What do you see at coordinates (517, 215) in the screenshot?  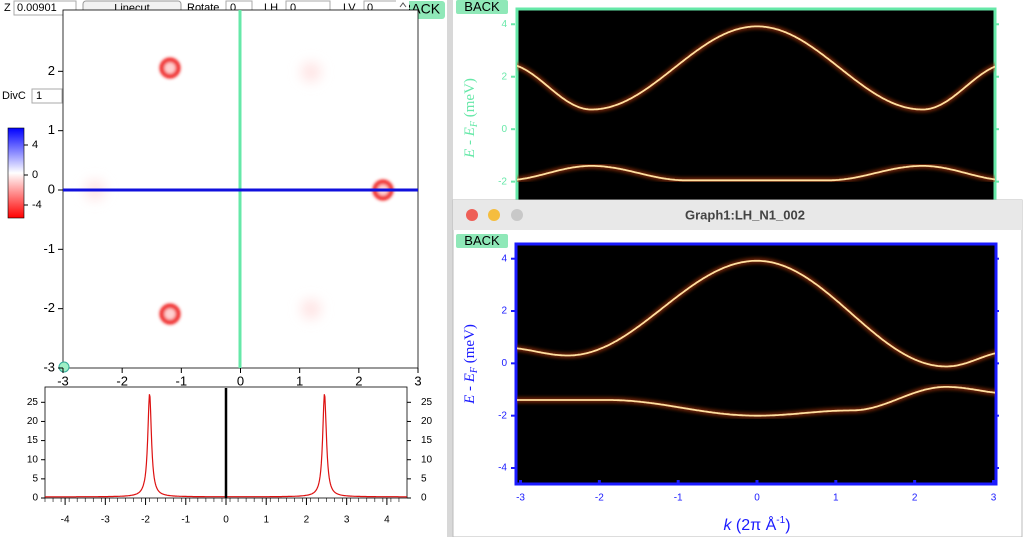 I see `zoom-button` at bounding box center [517, 215].